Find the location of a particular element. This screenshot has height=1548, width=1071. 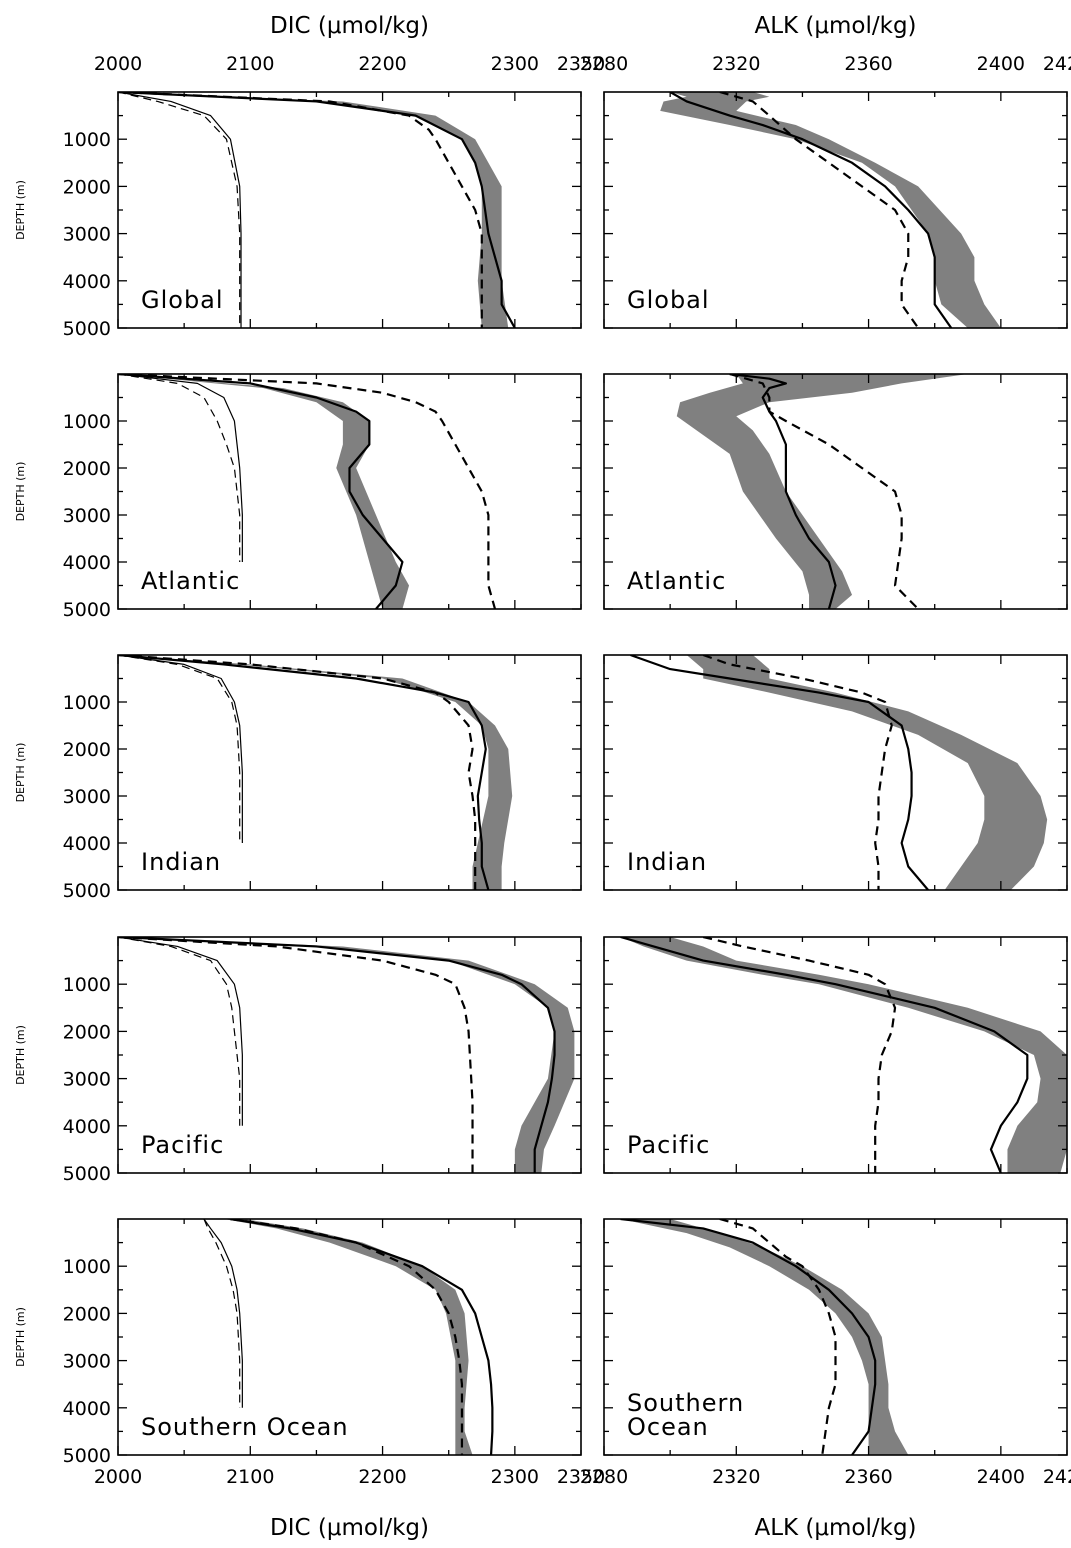

band-southern-ocean-alk is located at coordinates (764, 1337).